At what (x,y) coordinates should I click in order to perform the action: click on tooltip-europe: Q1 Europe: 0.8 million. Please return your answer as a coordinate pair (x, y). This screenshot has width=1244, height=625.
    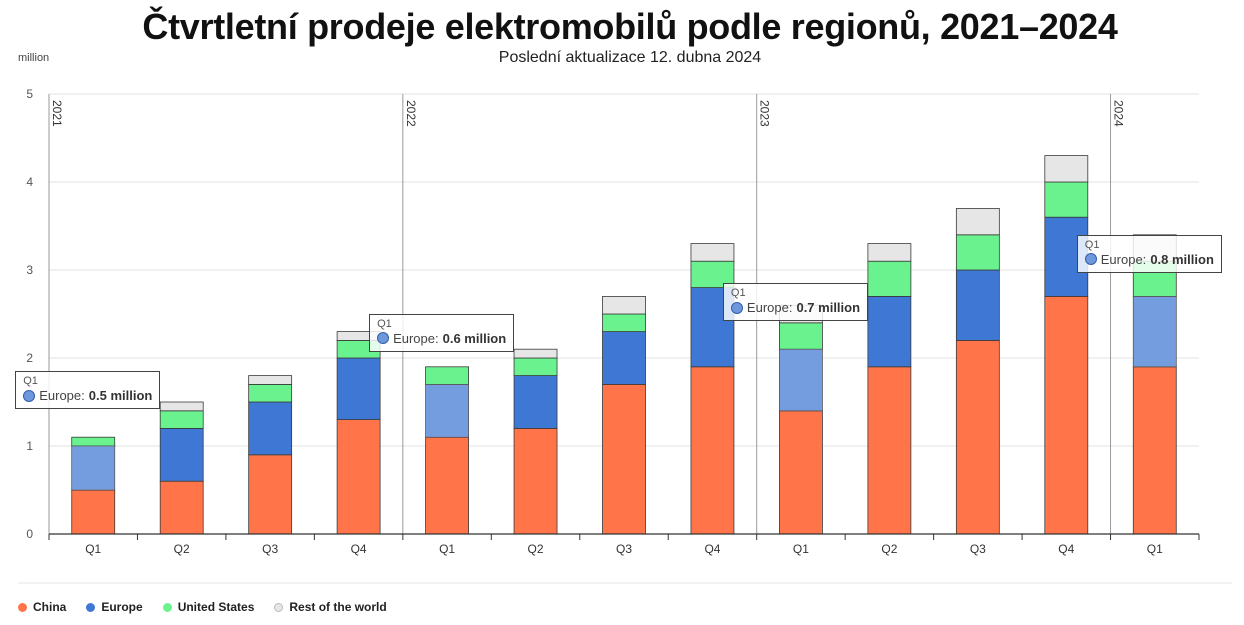
    Looking at the image, I should click on (1149, 253).